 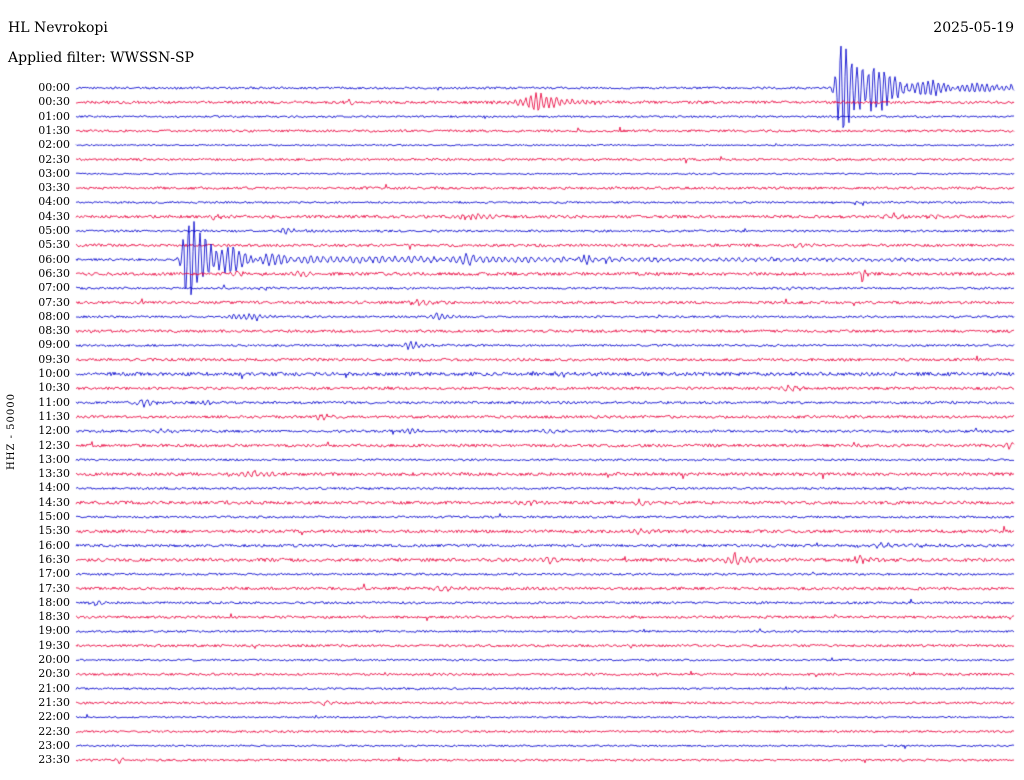 What do you see at coordinates (58, 28) in the screenshot?
I see `station-name: HL Nevrokopi` at bounding box center [58, 28].